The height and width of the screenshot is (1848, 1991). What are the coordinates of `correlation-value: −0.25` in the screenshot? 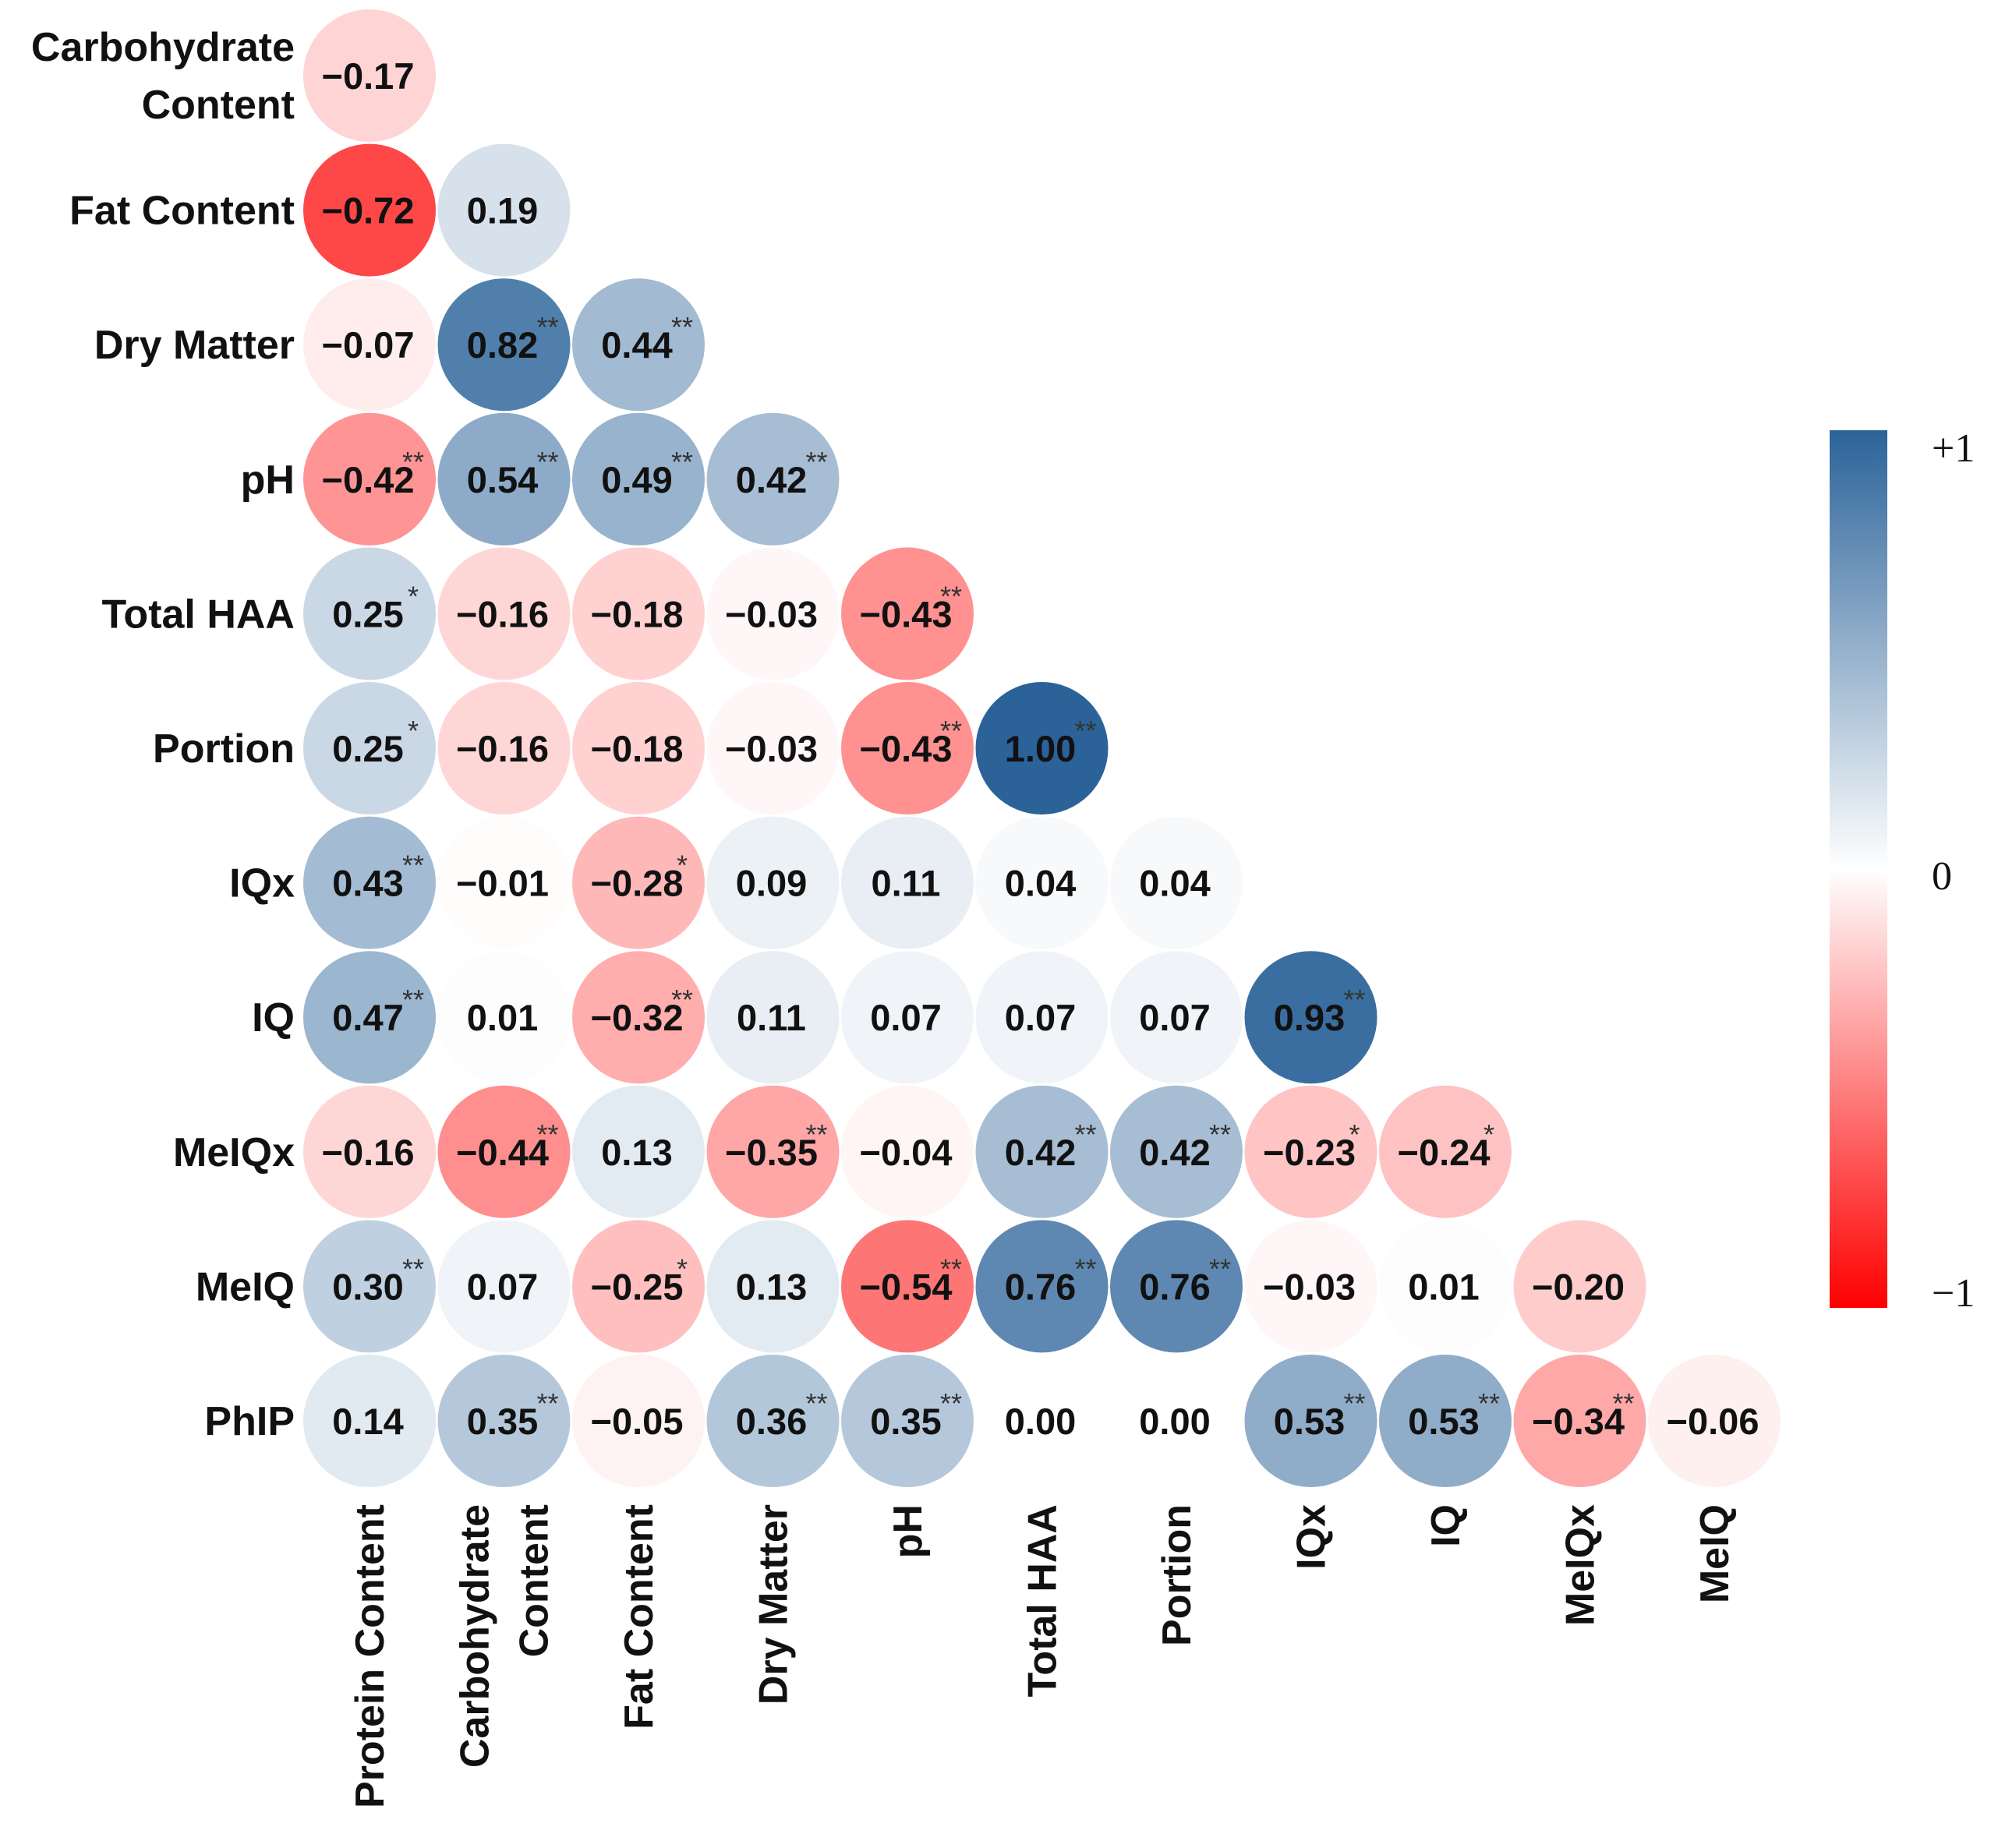 It's located at (637, 1286).